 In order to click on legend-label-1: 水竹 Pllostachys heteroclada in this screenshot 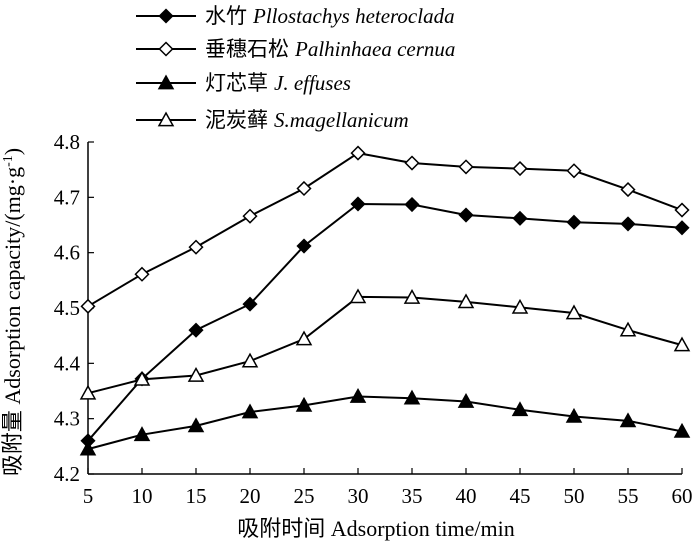, I will do `click(330, 16)`.